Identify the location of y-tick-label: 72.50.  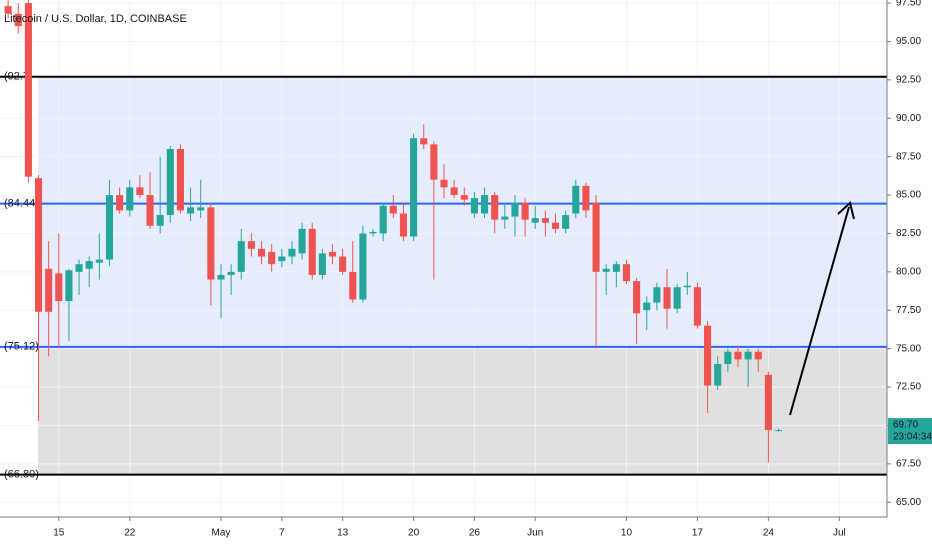
(908, 387).